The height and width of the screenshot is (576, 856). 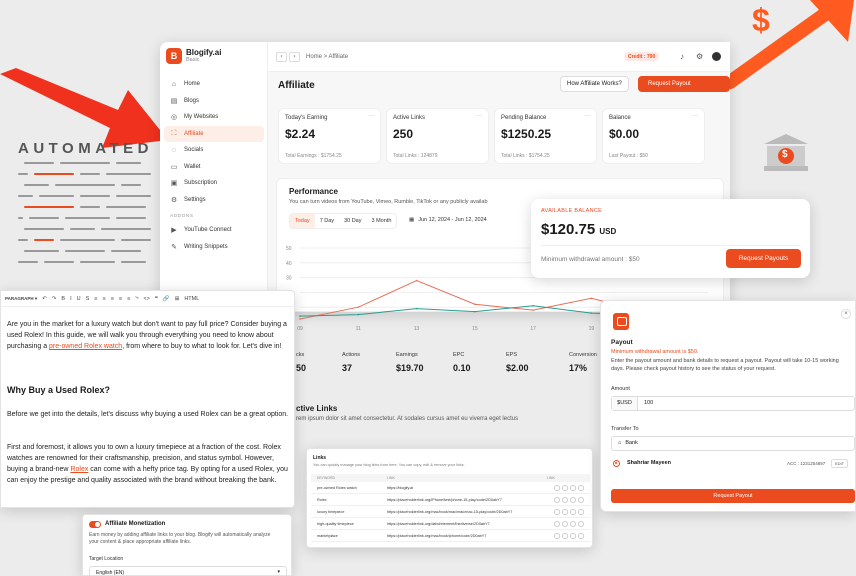 What do you see at coordinates (166, 298) in the screenshot?
I see `toolbar-button: 🔗` at bounding box center [166, 298].